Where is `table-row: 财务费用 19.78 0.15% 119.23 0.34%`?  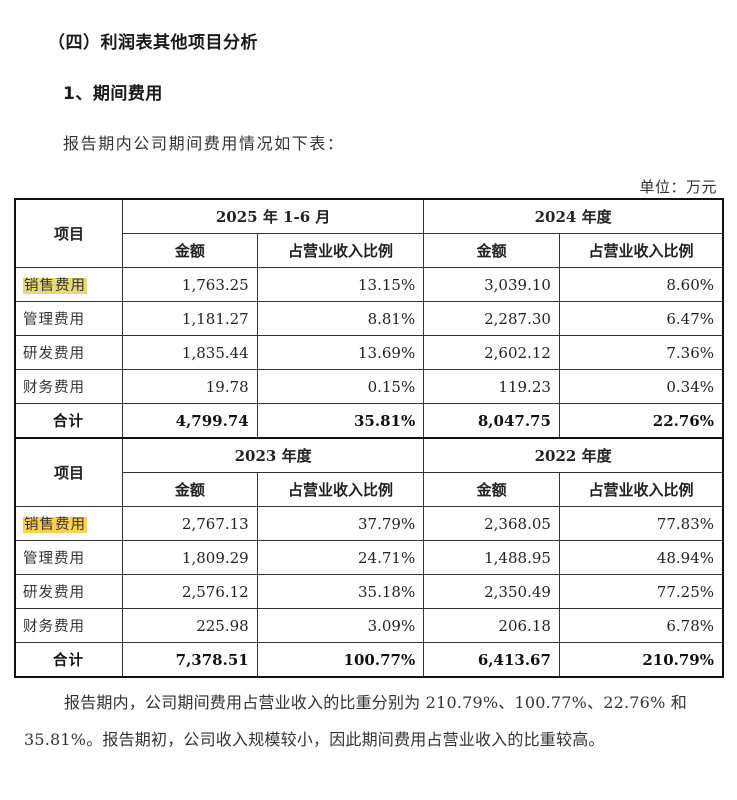 table-row: 财务费用 19.78 0.15% 119.23 0.34% is located at coordinates (369, 386).